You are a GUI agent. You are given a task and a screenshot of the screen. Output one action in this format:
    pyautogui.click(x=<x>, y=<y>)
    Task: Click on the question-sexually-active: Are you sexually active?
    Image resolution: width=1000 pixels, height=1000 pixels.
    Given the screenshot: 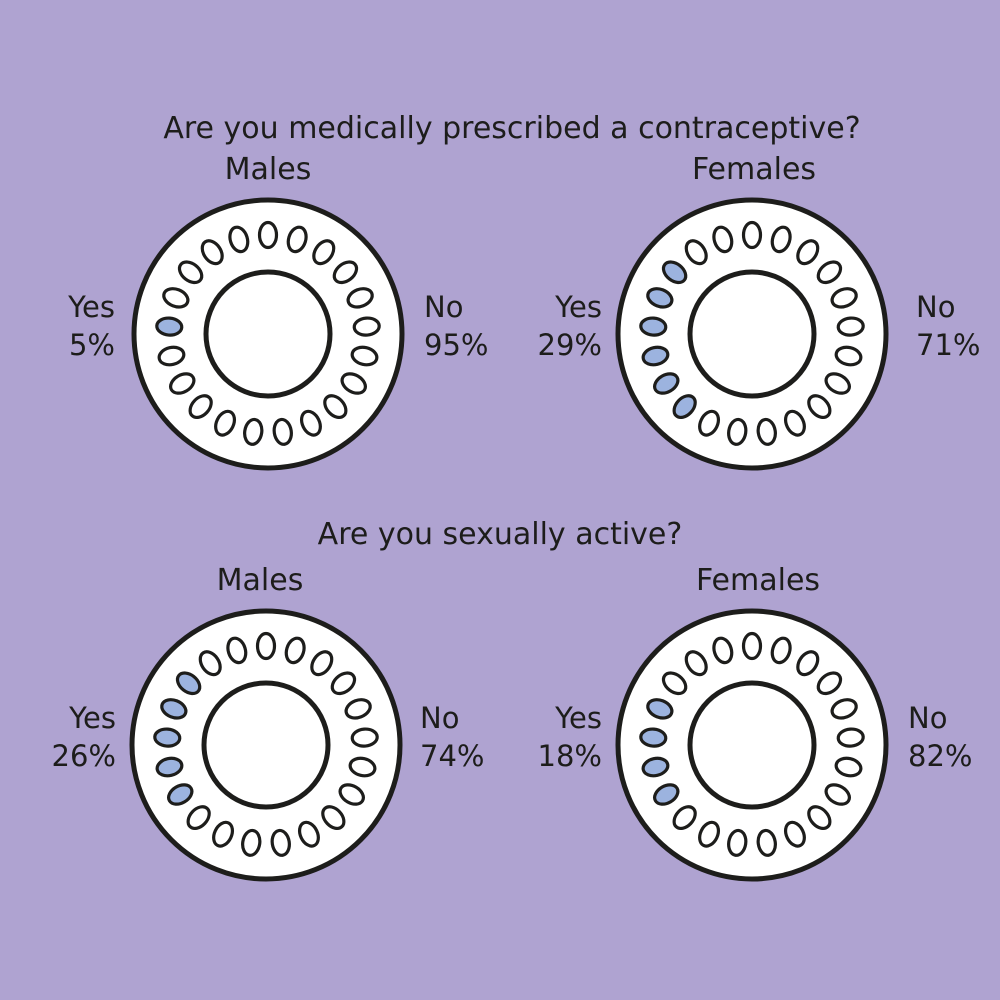 What is the action you would take?
    pyautogui.click(x=500, y=534)
    